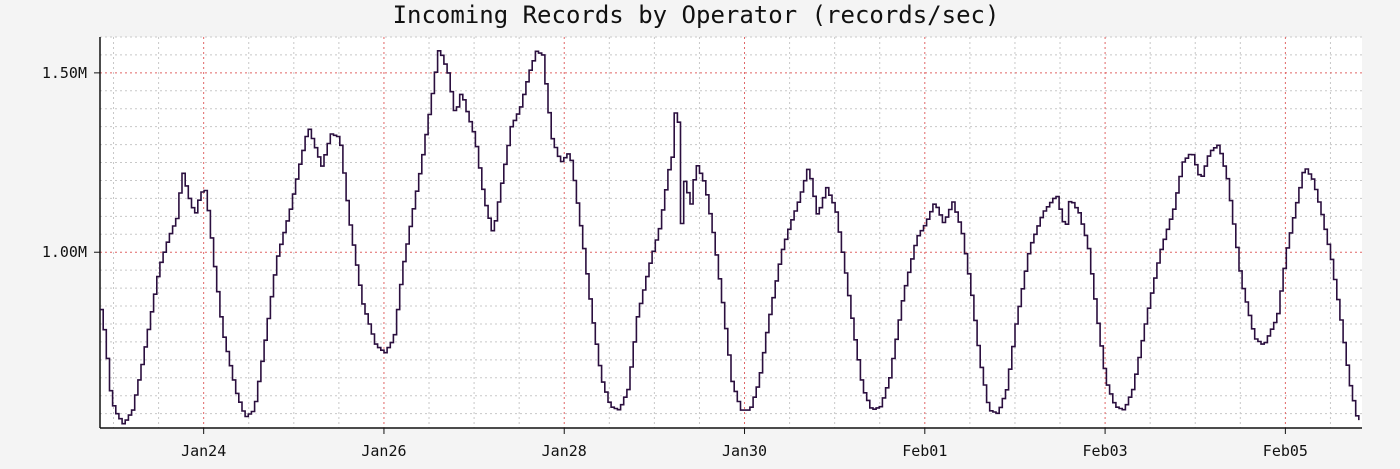 This screenshot has width=1400, height=469. Describe the element at coordinates (744, 451) in the screenshot. I see `x-tick-label: Jan30` at that location.